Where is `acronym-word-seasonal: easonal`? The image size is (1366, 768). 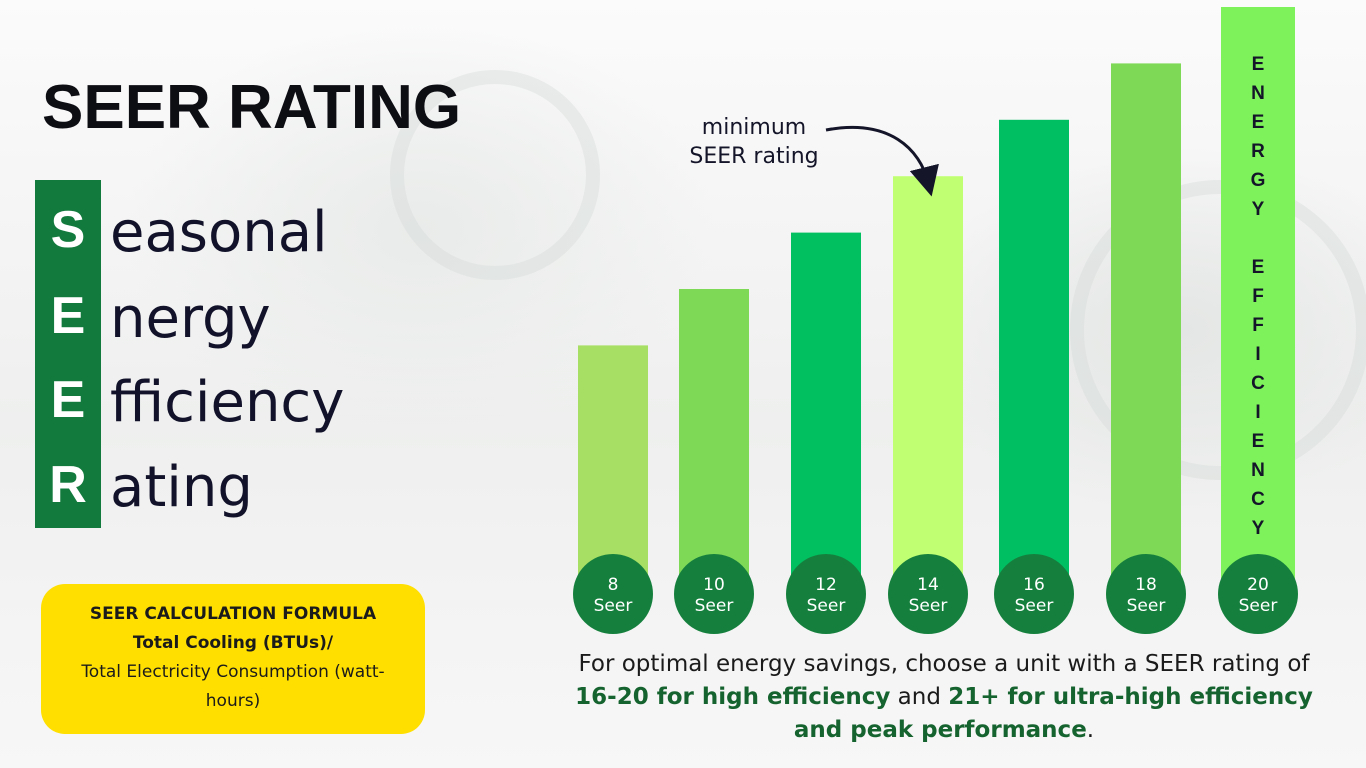 acronym-word-seasonal: easonal is located at coordinates (219, 232).